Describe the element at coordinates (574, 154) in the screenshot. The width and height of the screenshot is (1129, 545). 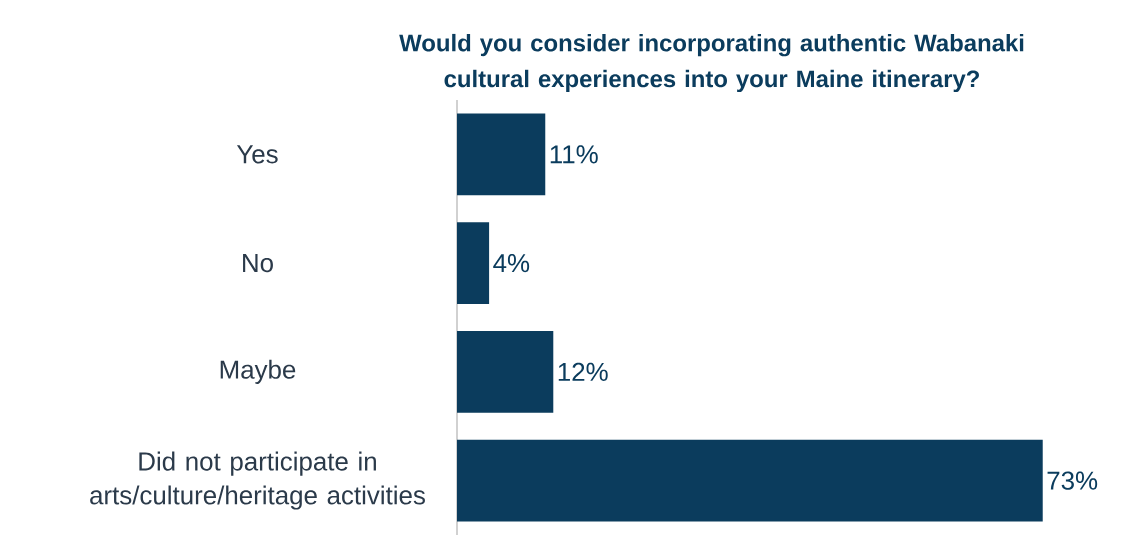
I see `data-label: 11%` at that location.